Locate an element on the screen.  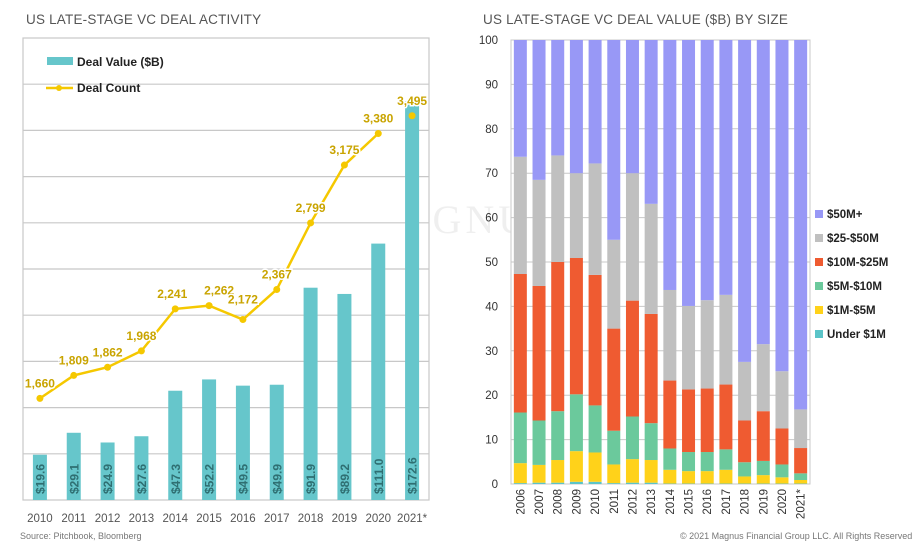
x-tick-label: 2014 is located at coordinates (671, 501).